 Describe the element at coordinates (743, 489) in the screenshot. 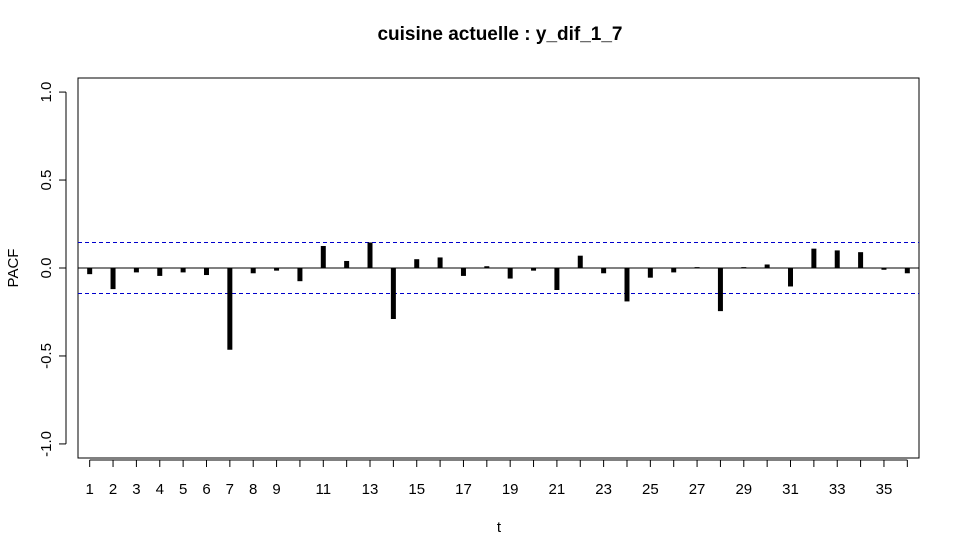

I see `x-tick-label: 29` at that location.